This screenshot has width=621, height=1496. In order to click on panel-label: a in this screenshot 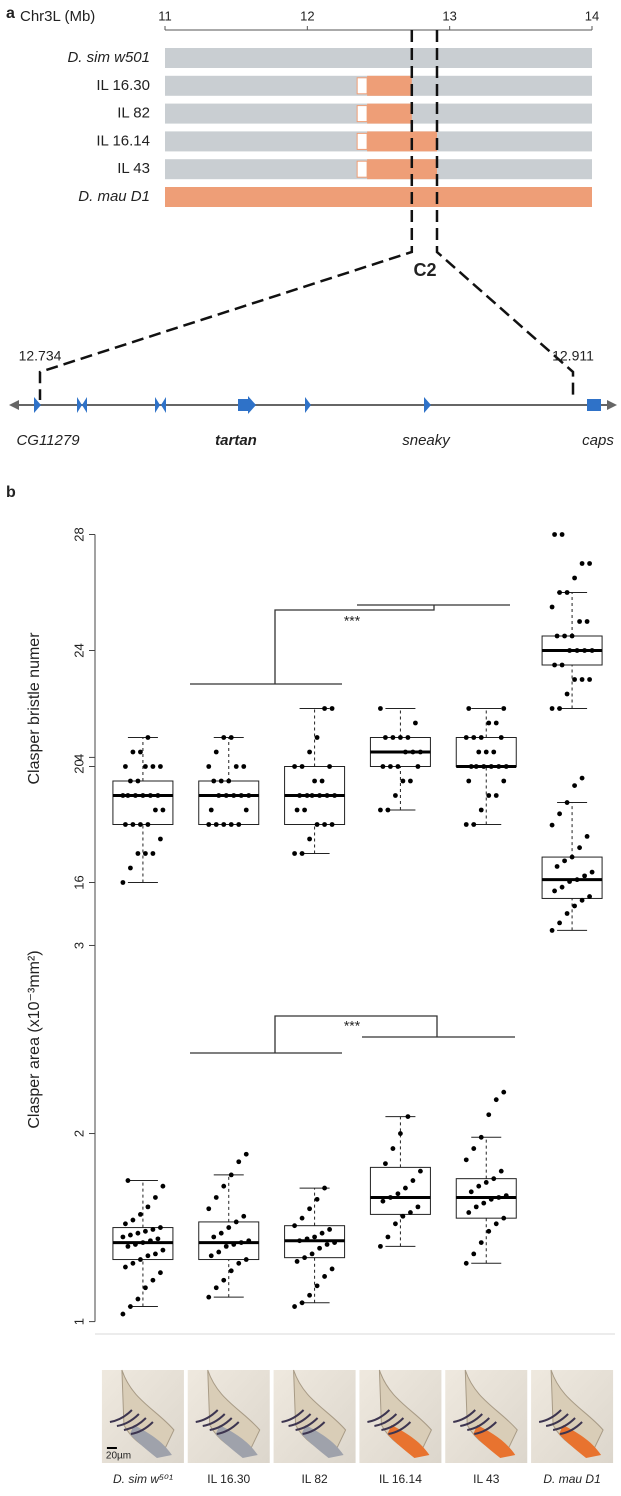, I will do `click(10, 13)`.